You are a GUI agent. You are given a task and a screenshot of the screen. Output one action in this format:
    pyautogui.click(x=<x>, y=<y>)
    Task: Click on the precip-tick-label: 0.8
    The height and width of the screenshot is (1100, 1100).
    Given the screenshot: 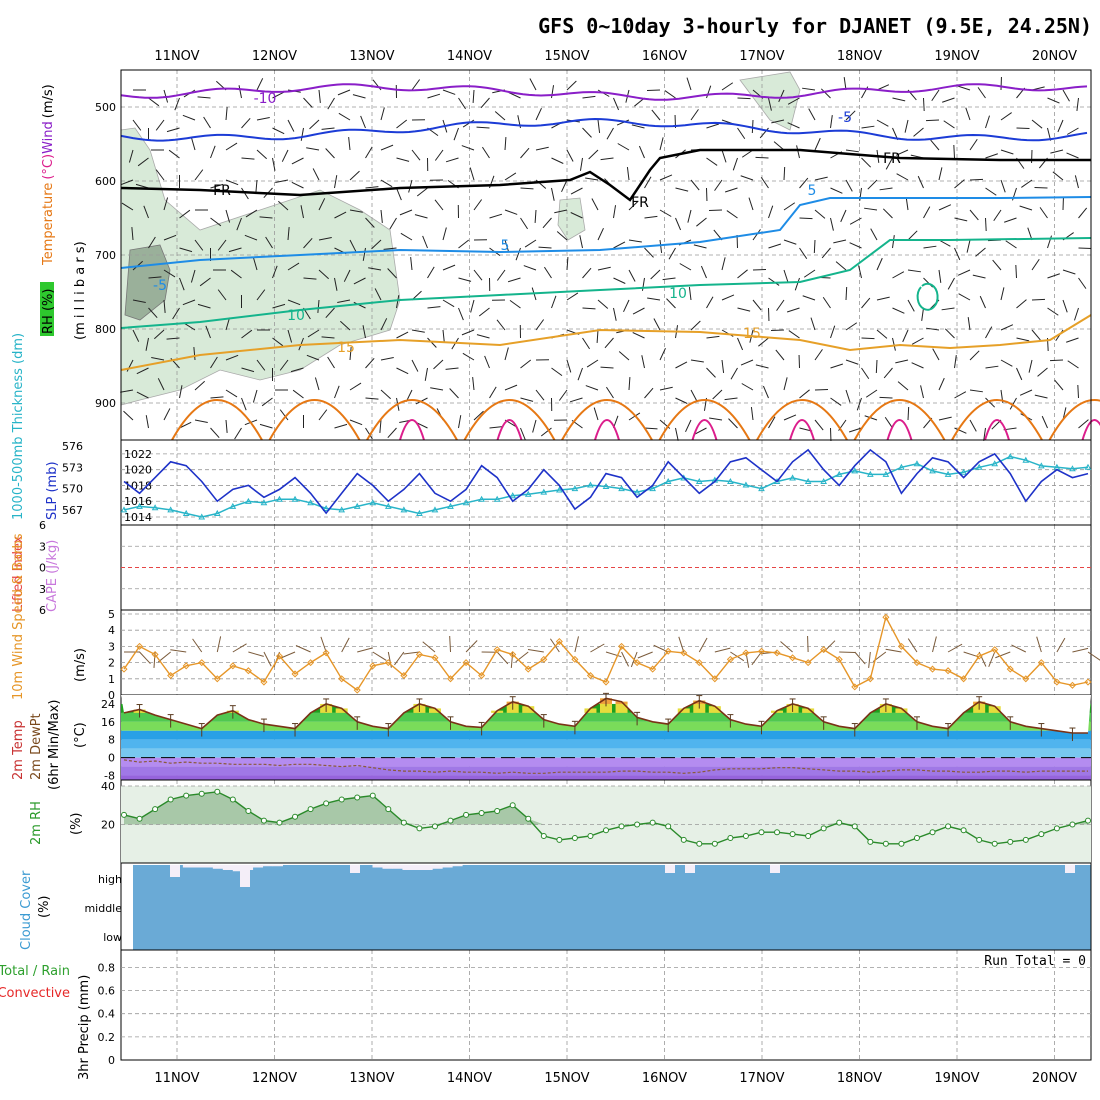 What is the action you would take?
    pyautogui.click(x=107, y=967)
    